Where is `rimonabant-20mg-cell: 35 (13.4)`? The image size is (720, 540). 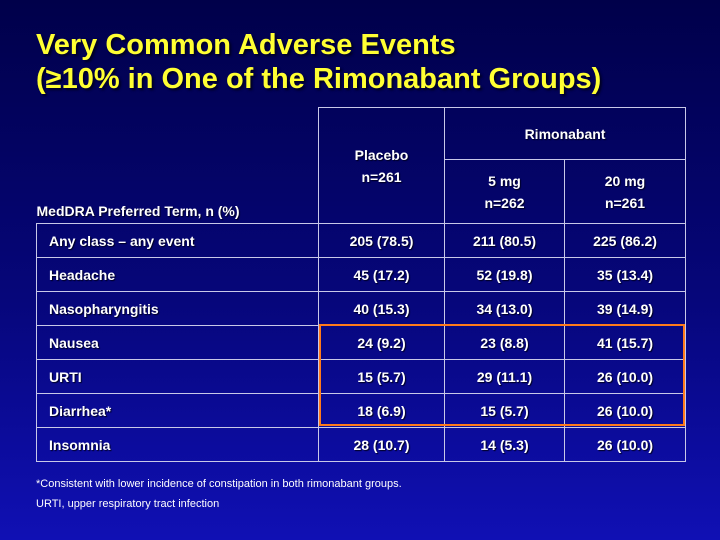 rimonabant-20mg-cell: 35 (13.4) is located at coordinates (625, 274).